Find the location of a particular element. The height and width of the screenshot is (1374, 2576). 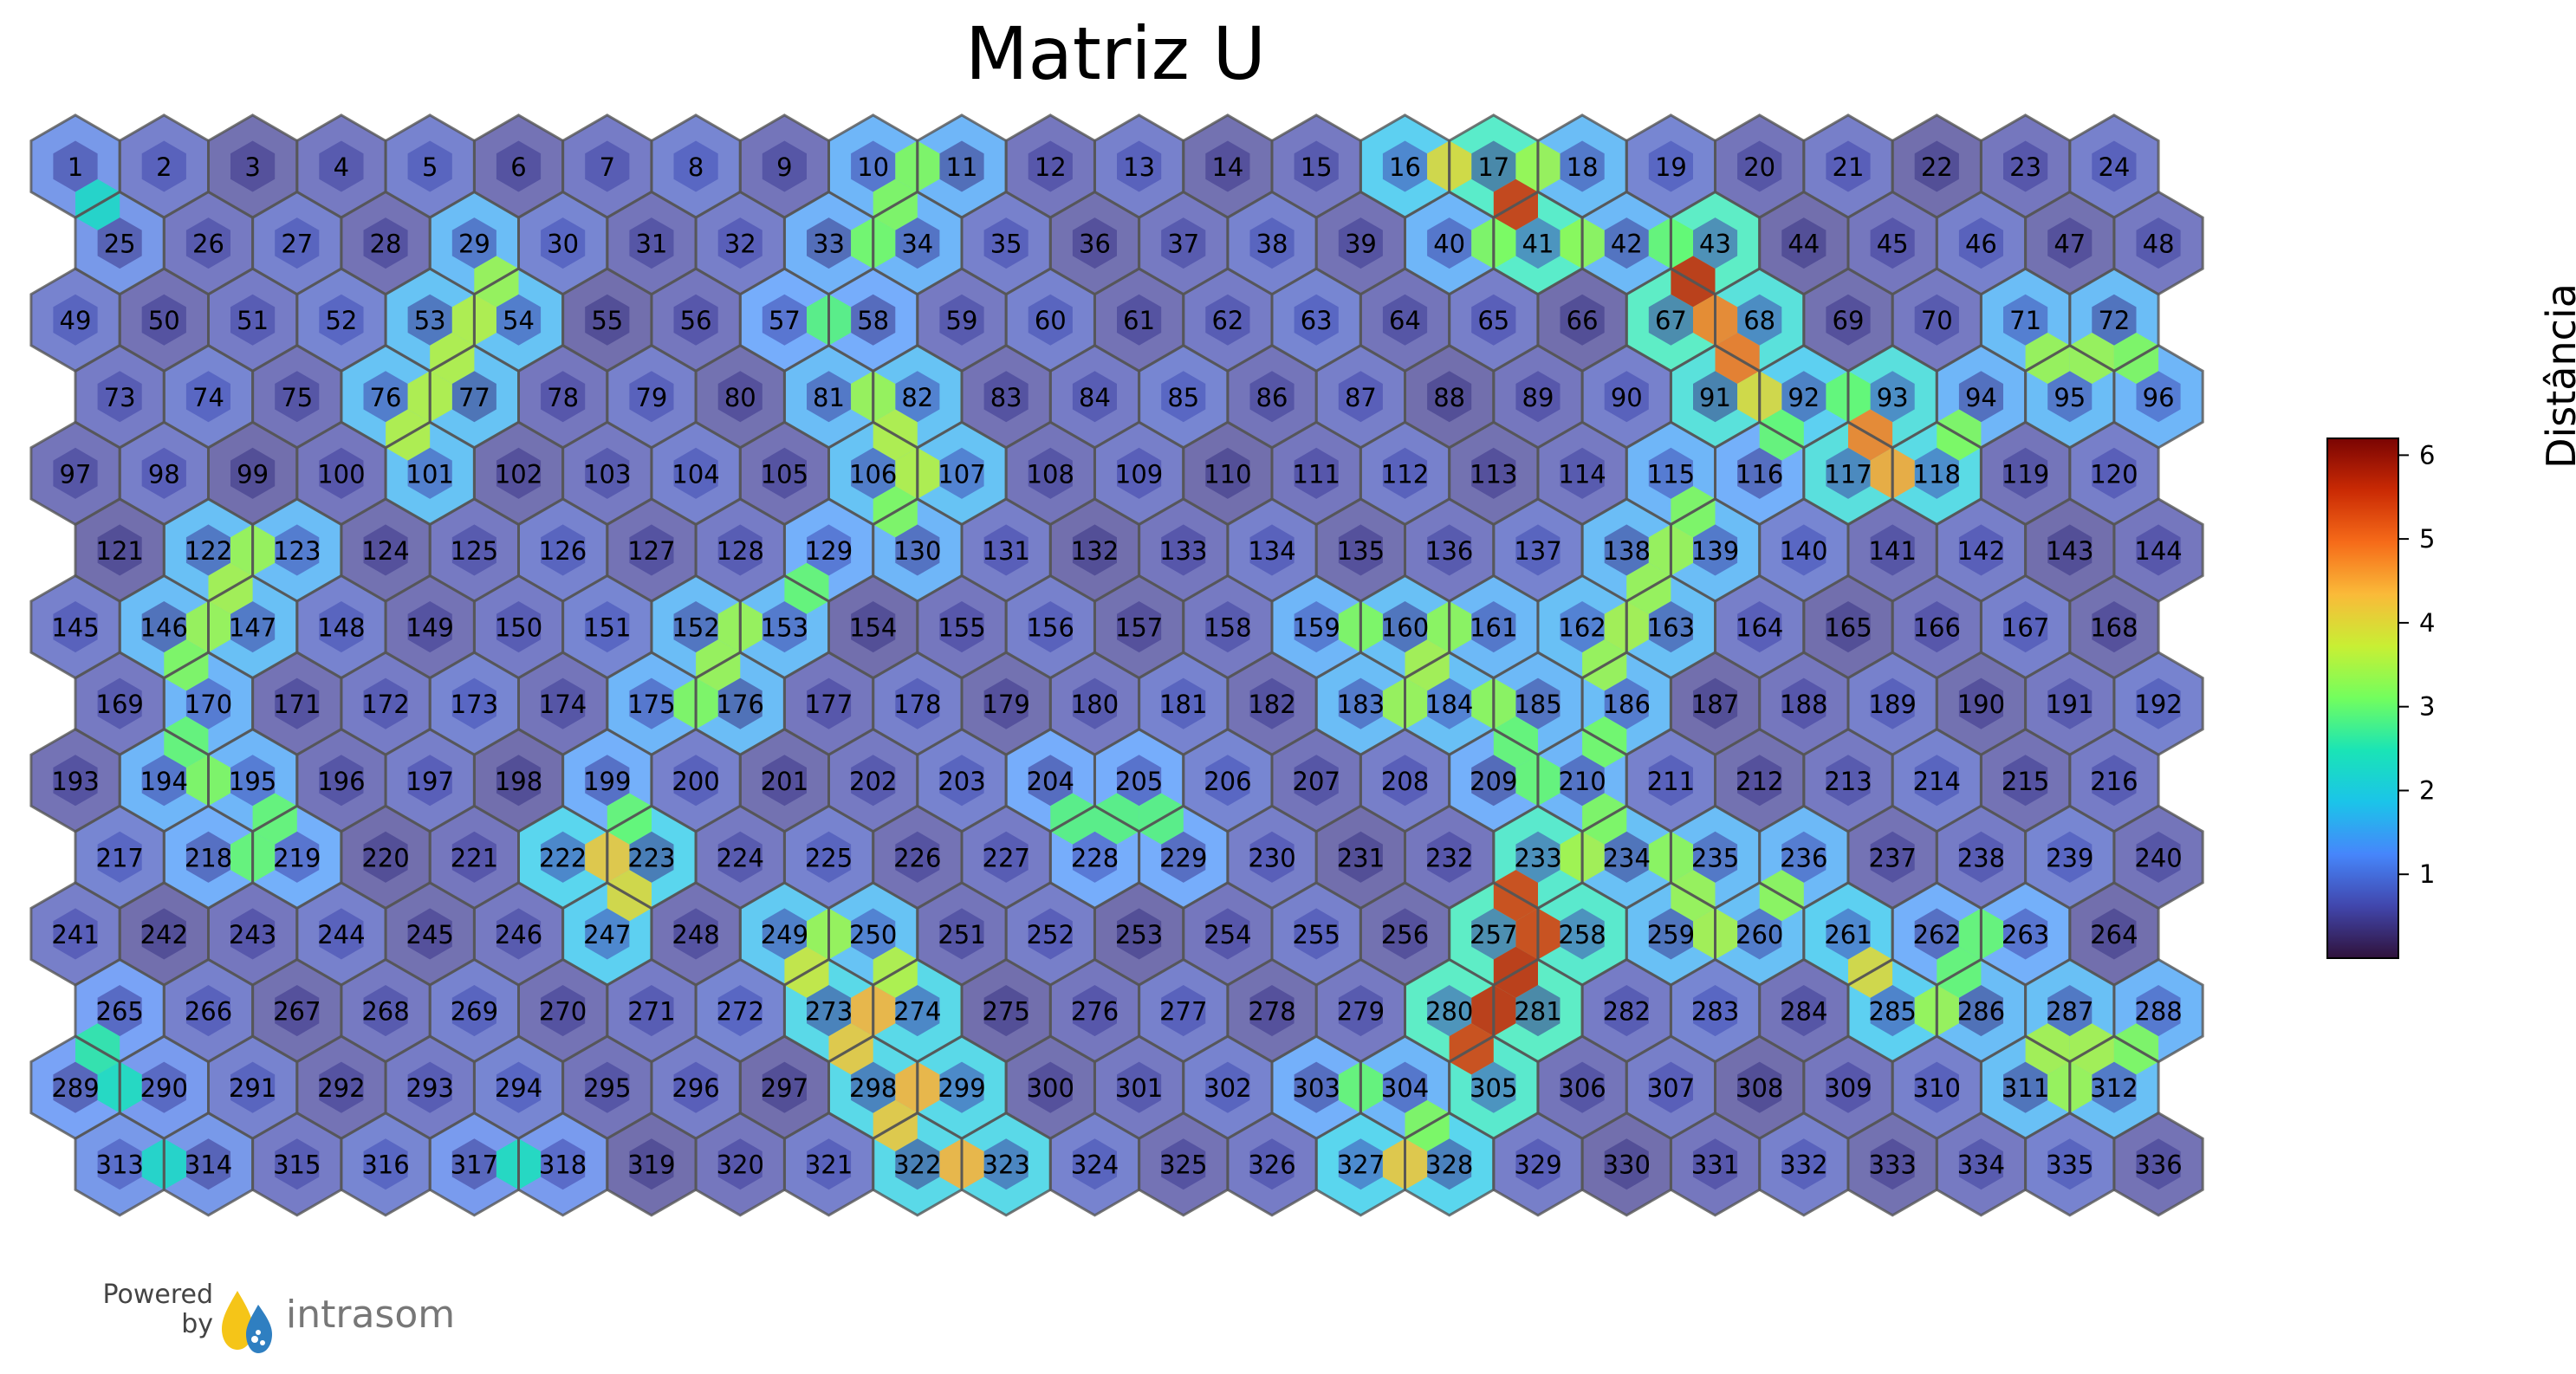

node-label: 336 is located at coordinates (2158, 1165).